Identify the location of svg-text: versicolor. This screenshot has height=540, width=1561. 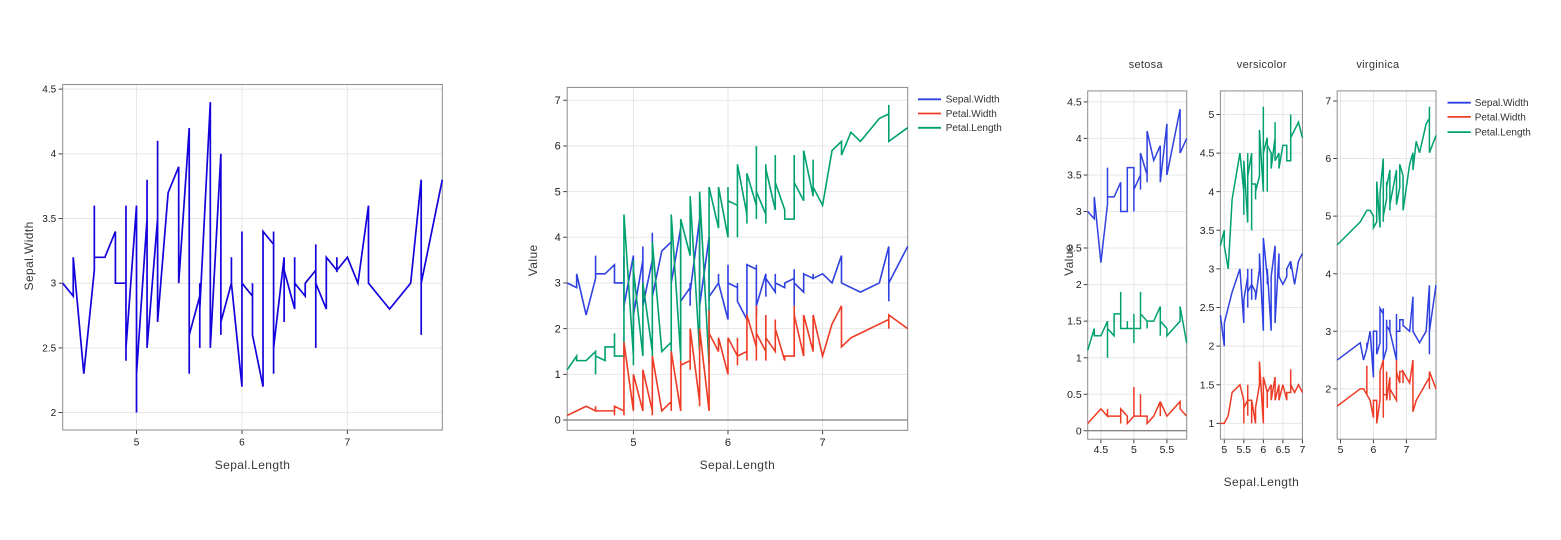
(1262, 65).